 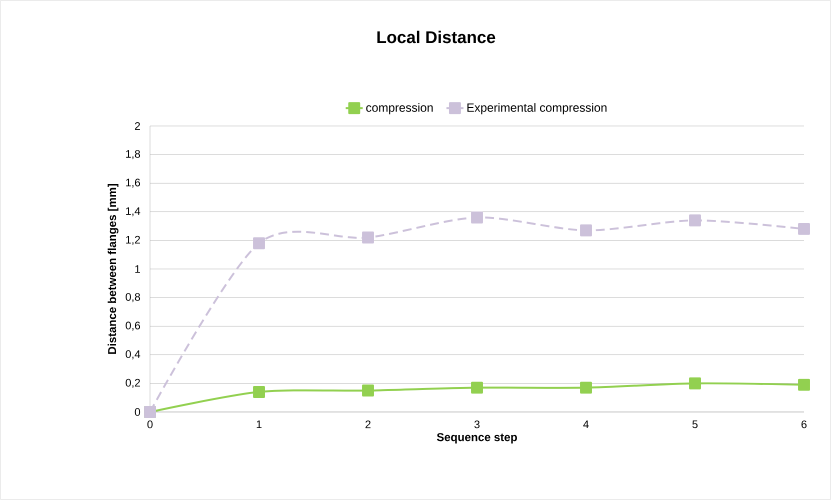 I want to click on y-tick-label: 1,8, so click(x=133, y=155).